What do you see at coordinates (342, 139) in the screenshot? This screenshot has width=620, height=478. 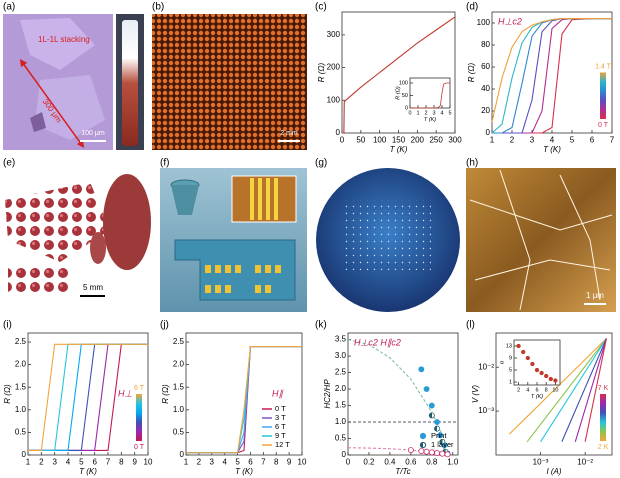 I see `x-tick-label: 0` at bounding box center [342, 139].